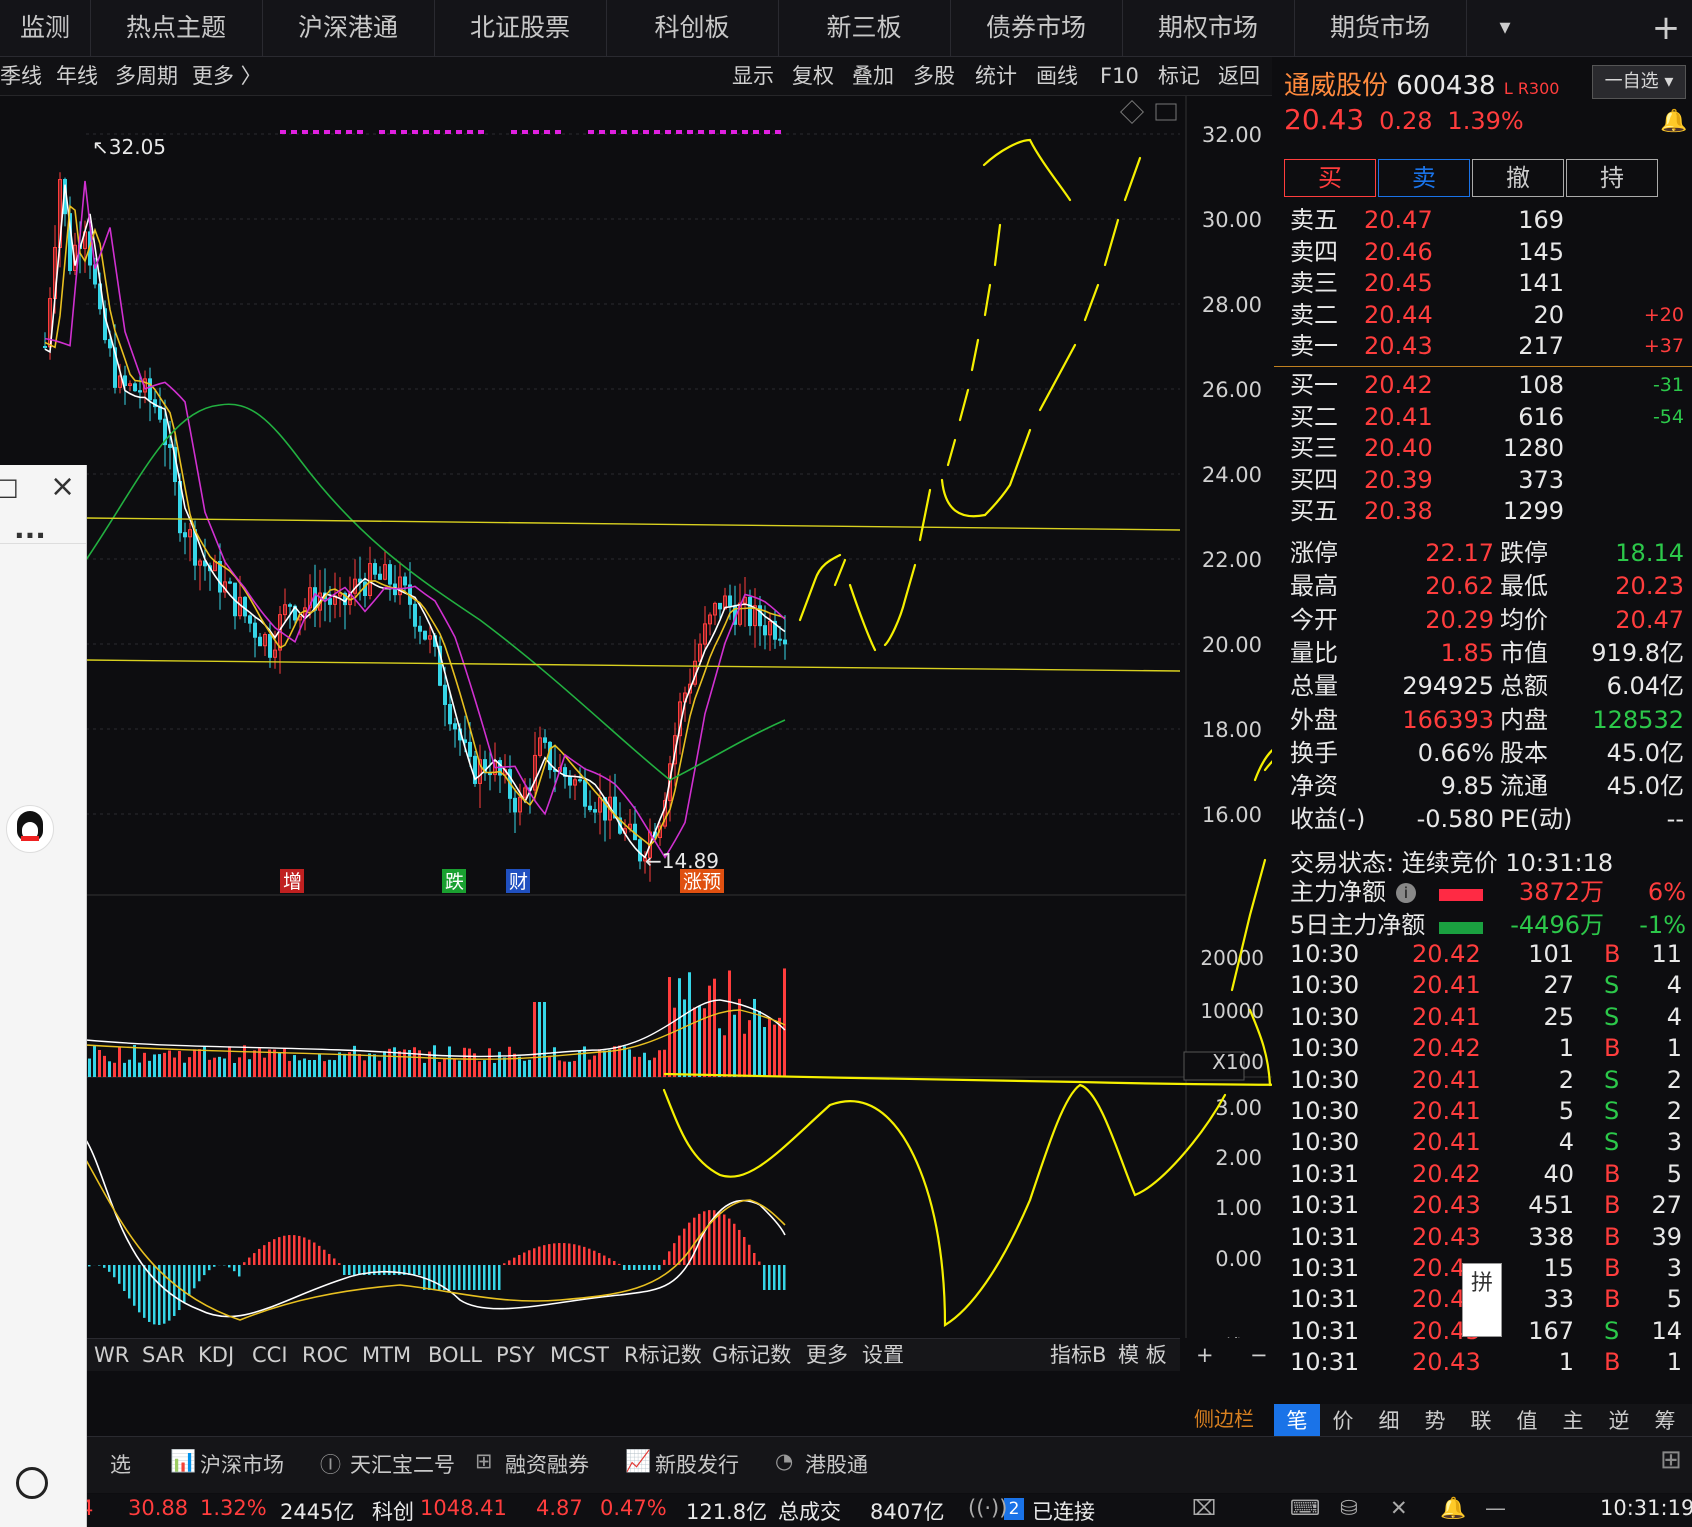 The height and width of the screenshot is (1527, 1692). What do you see at coordinates (1179, 76) in the screenshot?
I see `toolbar-right-7: 标记` at bounding box center [1179, 76].